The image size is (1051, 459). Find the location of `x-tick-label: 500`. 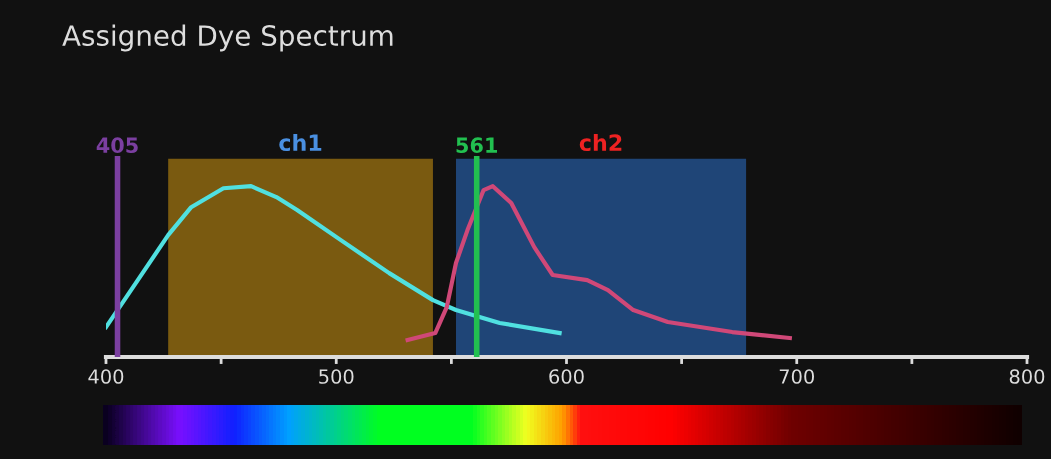

x-tick-label: 500 is located at coordinates (336, 376).